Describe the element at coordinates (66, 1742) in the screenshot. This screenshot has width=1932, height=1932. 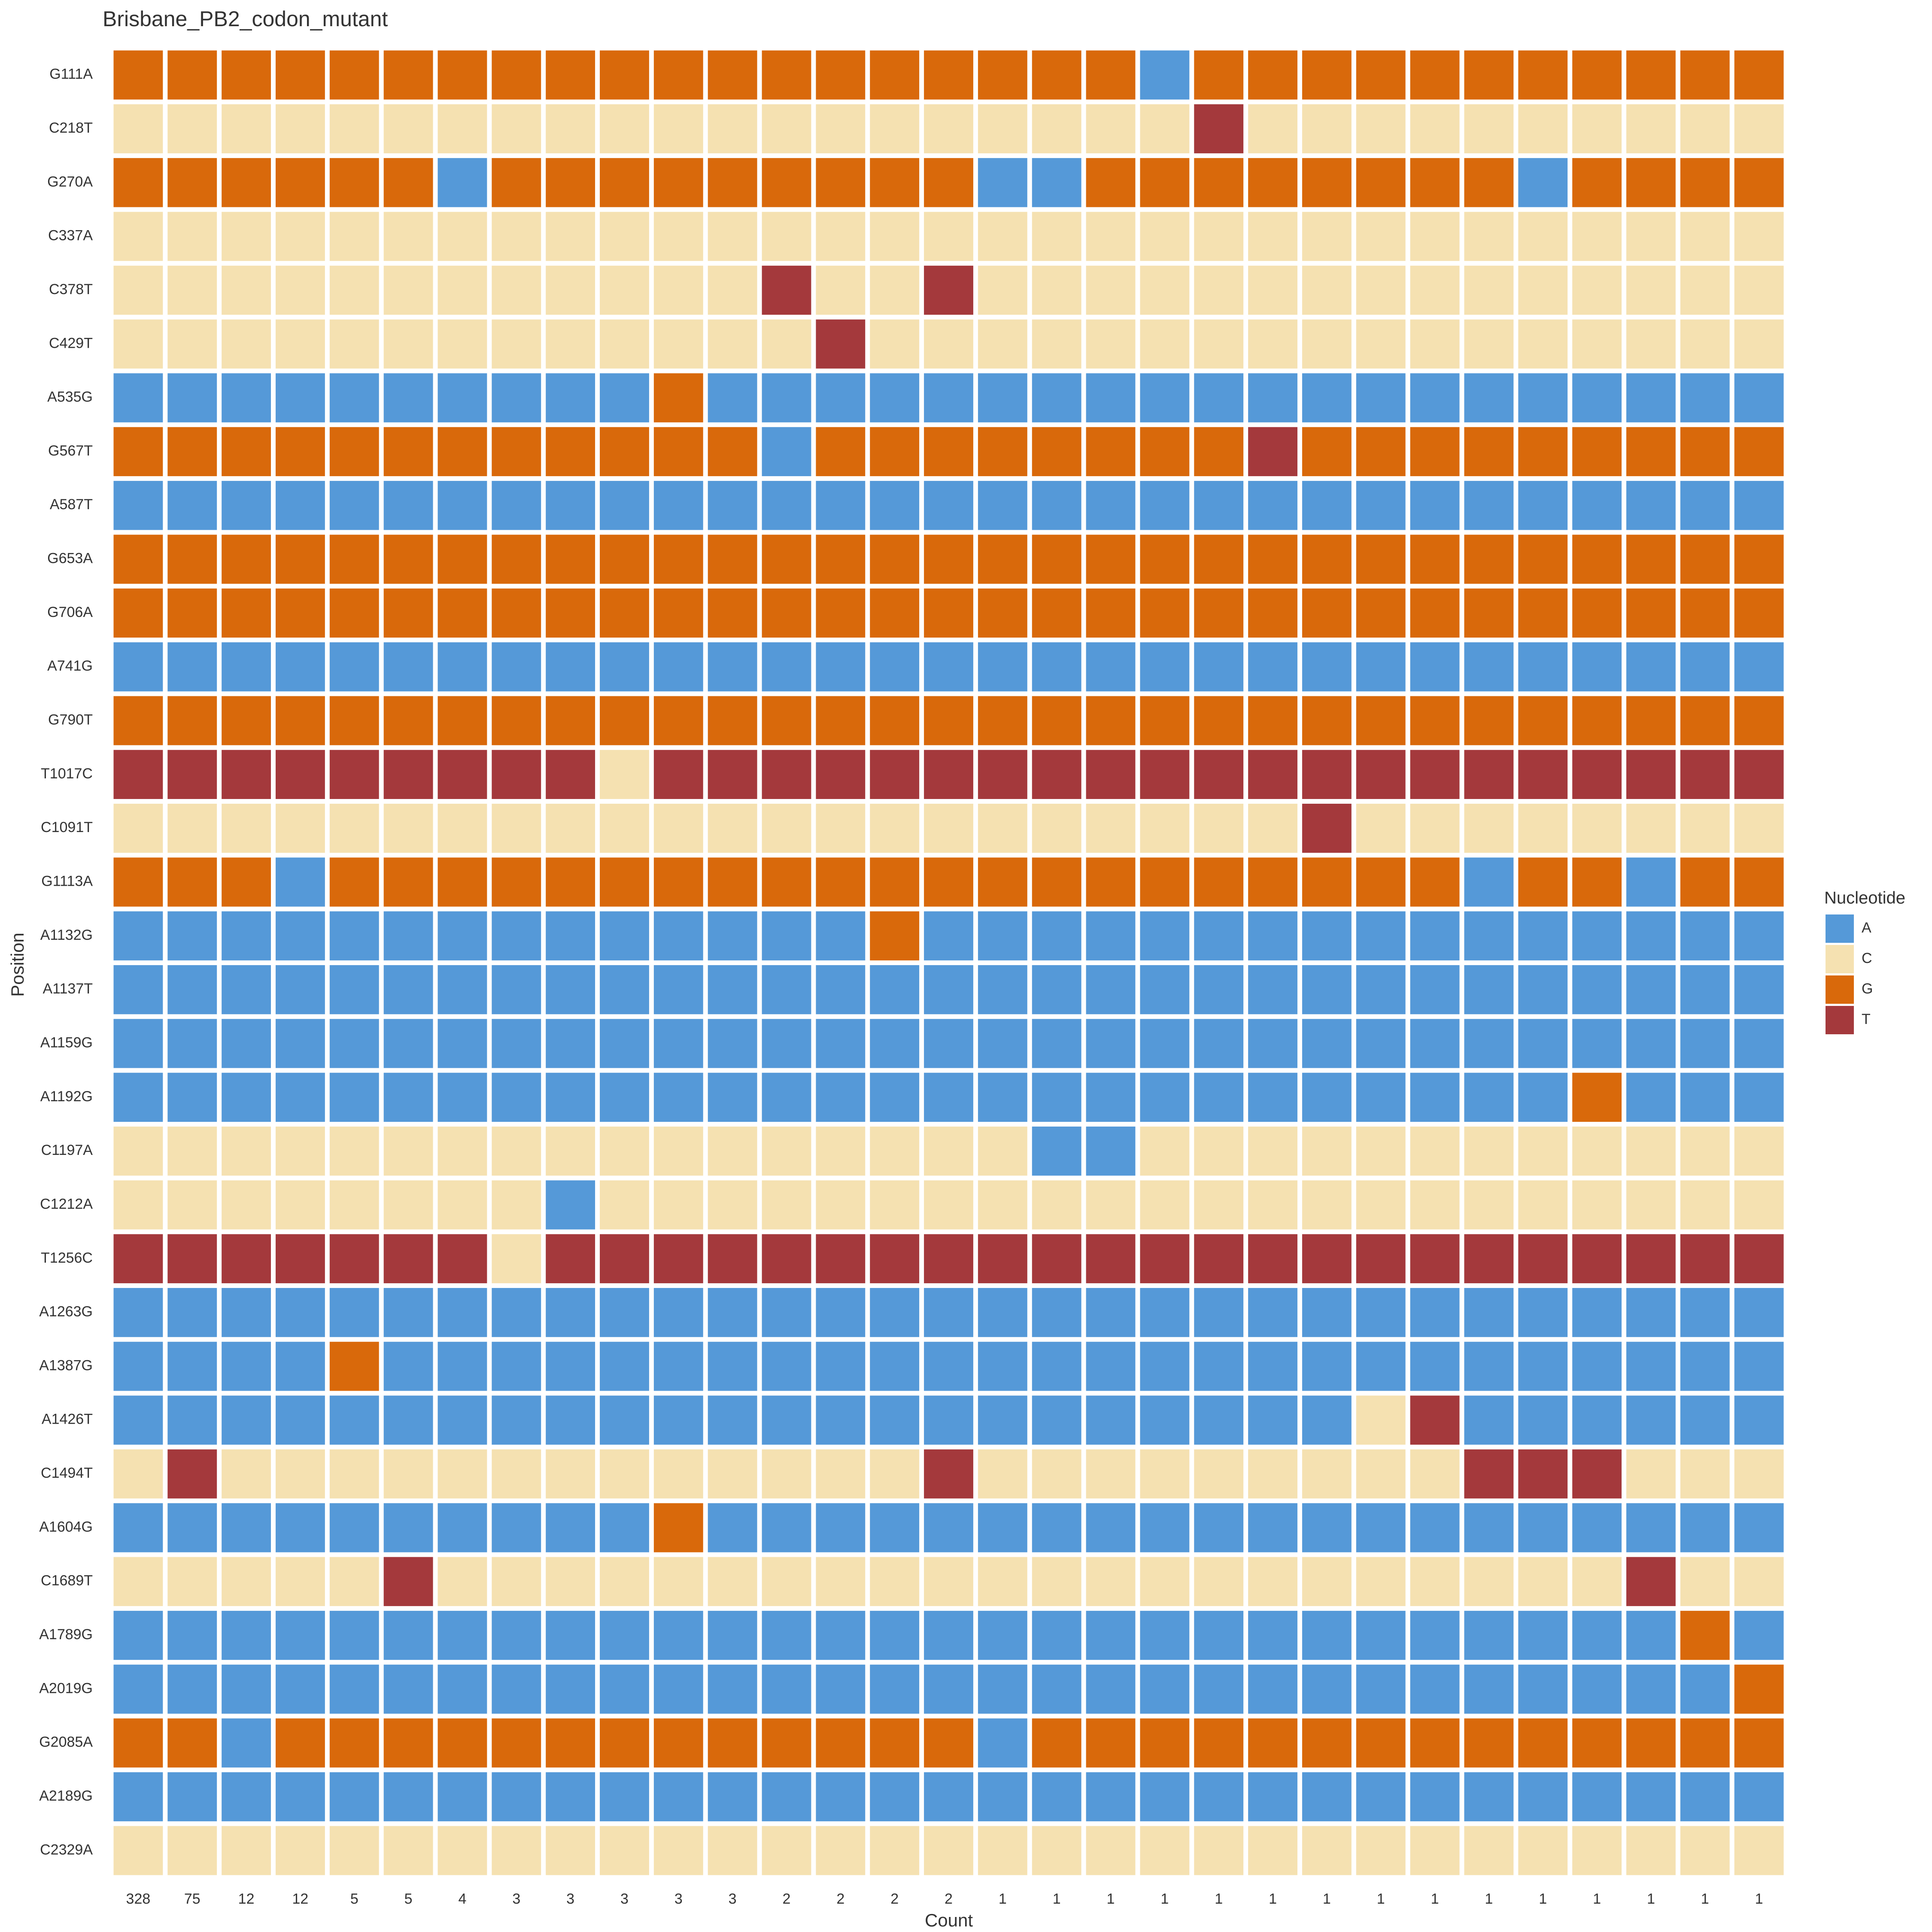
I see `y-tick-label: G2085A` at that location.